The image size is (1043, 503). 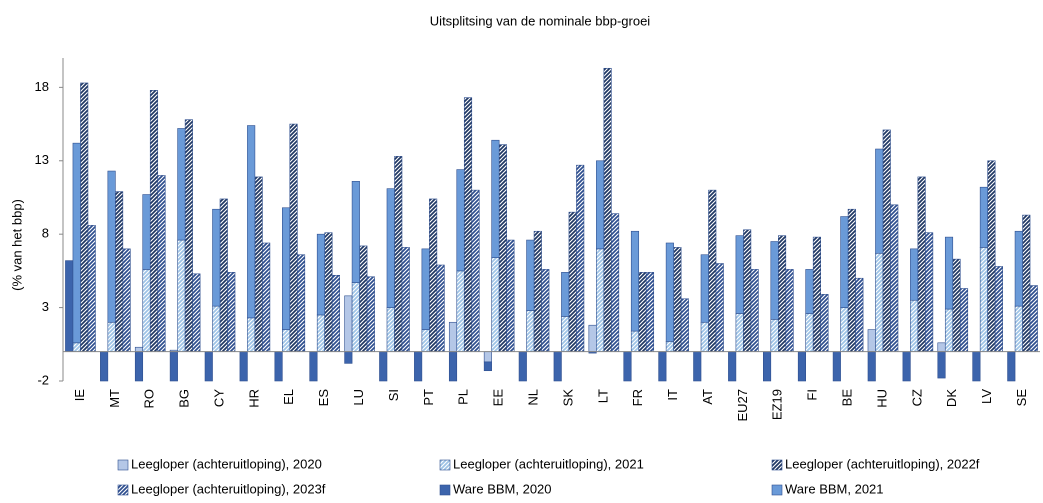 I want to click on y-axis-label: (% van het bbp), so click(x=16, y=245).